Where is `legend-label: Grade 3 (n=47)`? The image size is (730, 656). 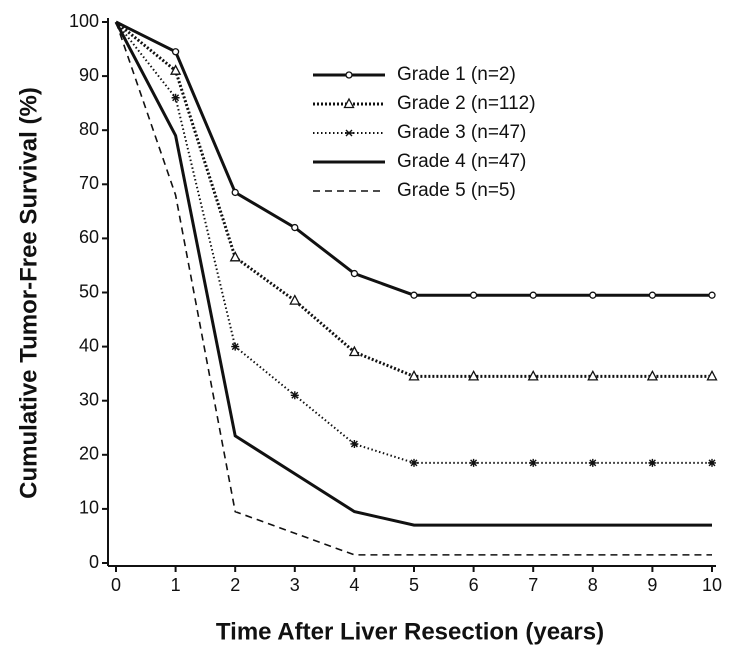
legend-label: Grade 3 (n=47) is located at coordinates (461, 132).